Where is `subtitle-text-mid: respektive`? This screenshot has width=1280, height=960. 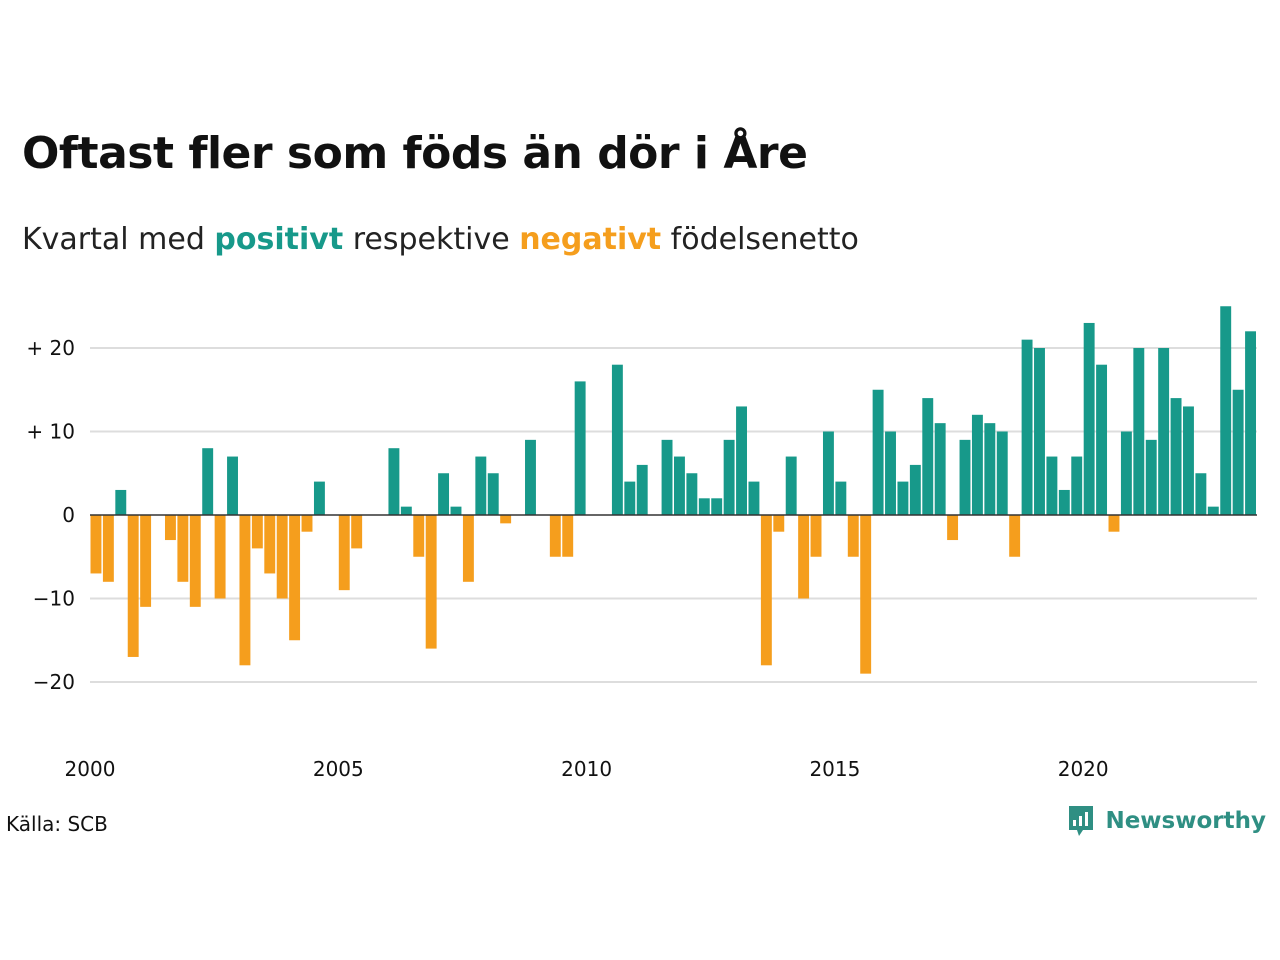 subtitle-text-mid: respektive is located at coordinates (431, 239).